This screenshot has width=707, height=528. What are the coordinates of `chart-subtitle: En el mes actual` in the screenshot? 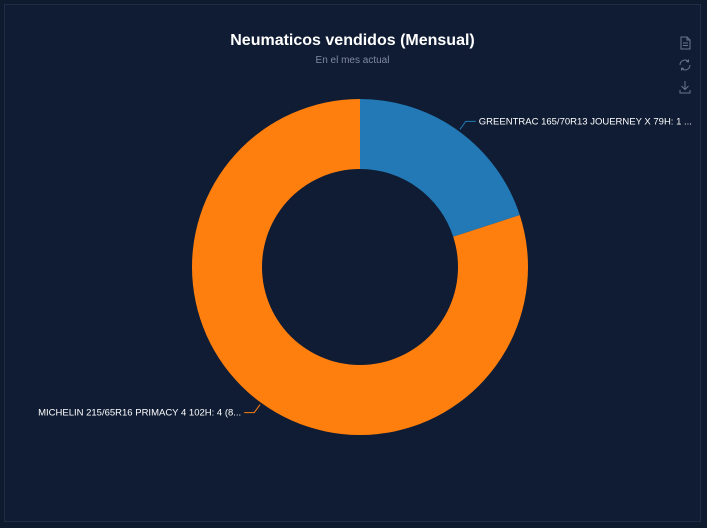 It's located at (352, 60).